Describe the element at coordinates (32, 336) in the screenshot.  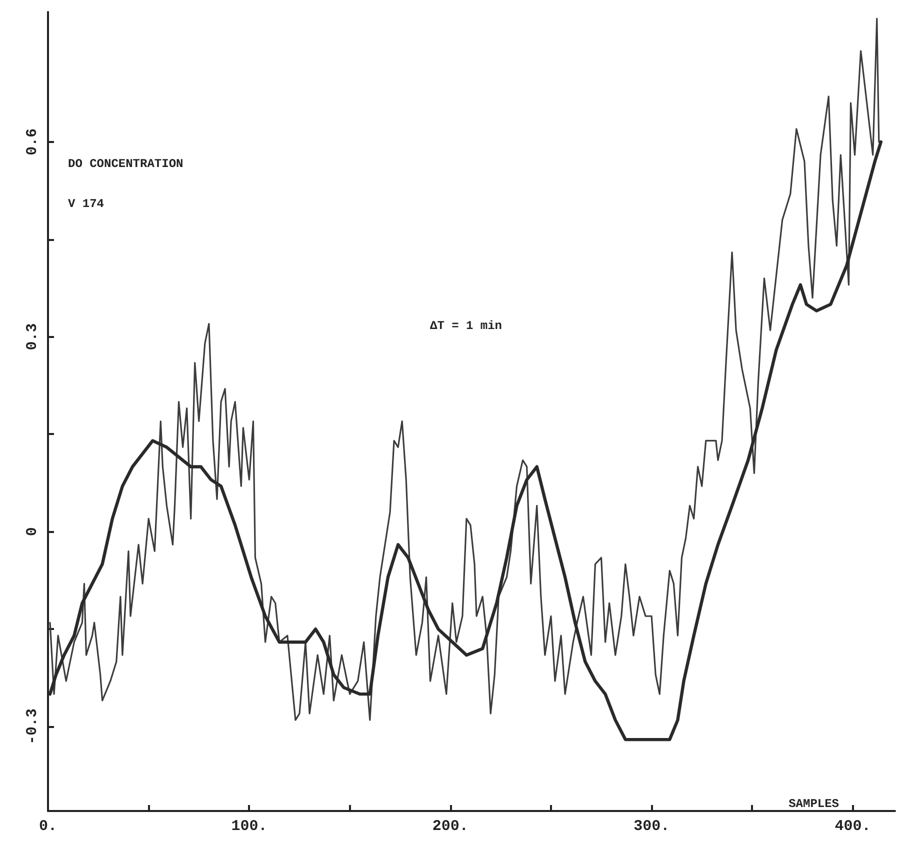
I see `y-tick-label: 0.3` at that location.